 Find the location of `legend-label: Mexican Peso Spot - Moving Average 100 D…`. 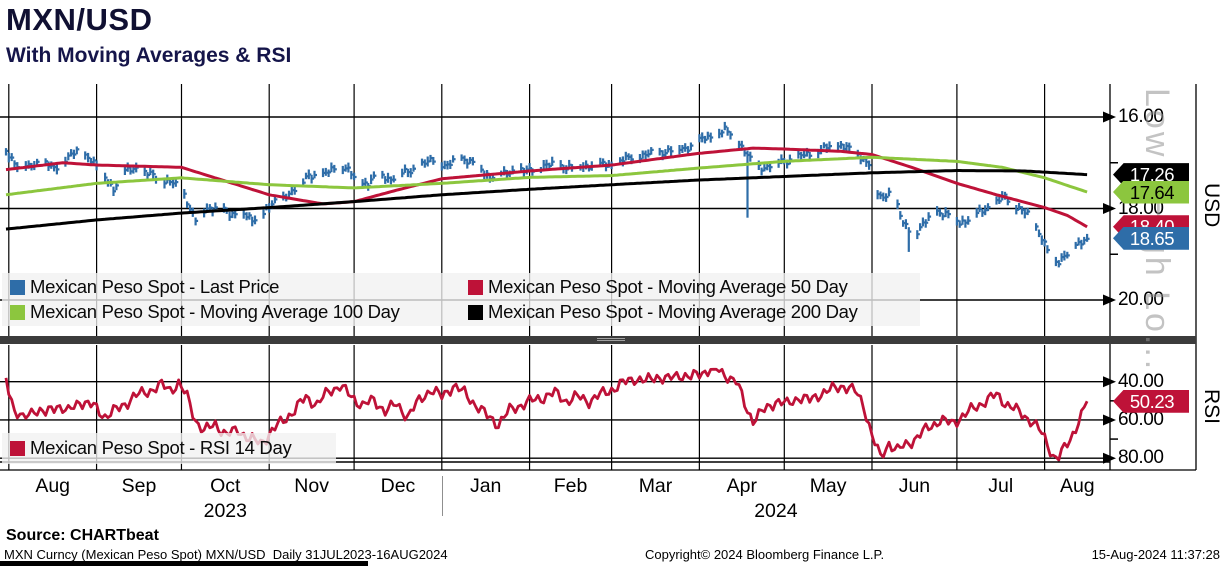

legend-label: Mexican Peso Spot - Moving Average 100 D… is located at coordinates (215, 311).